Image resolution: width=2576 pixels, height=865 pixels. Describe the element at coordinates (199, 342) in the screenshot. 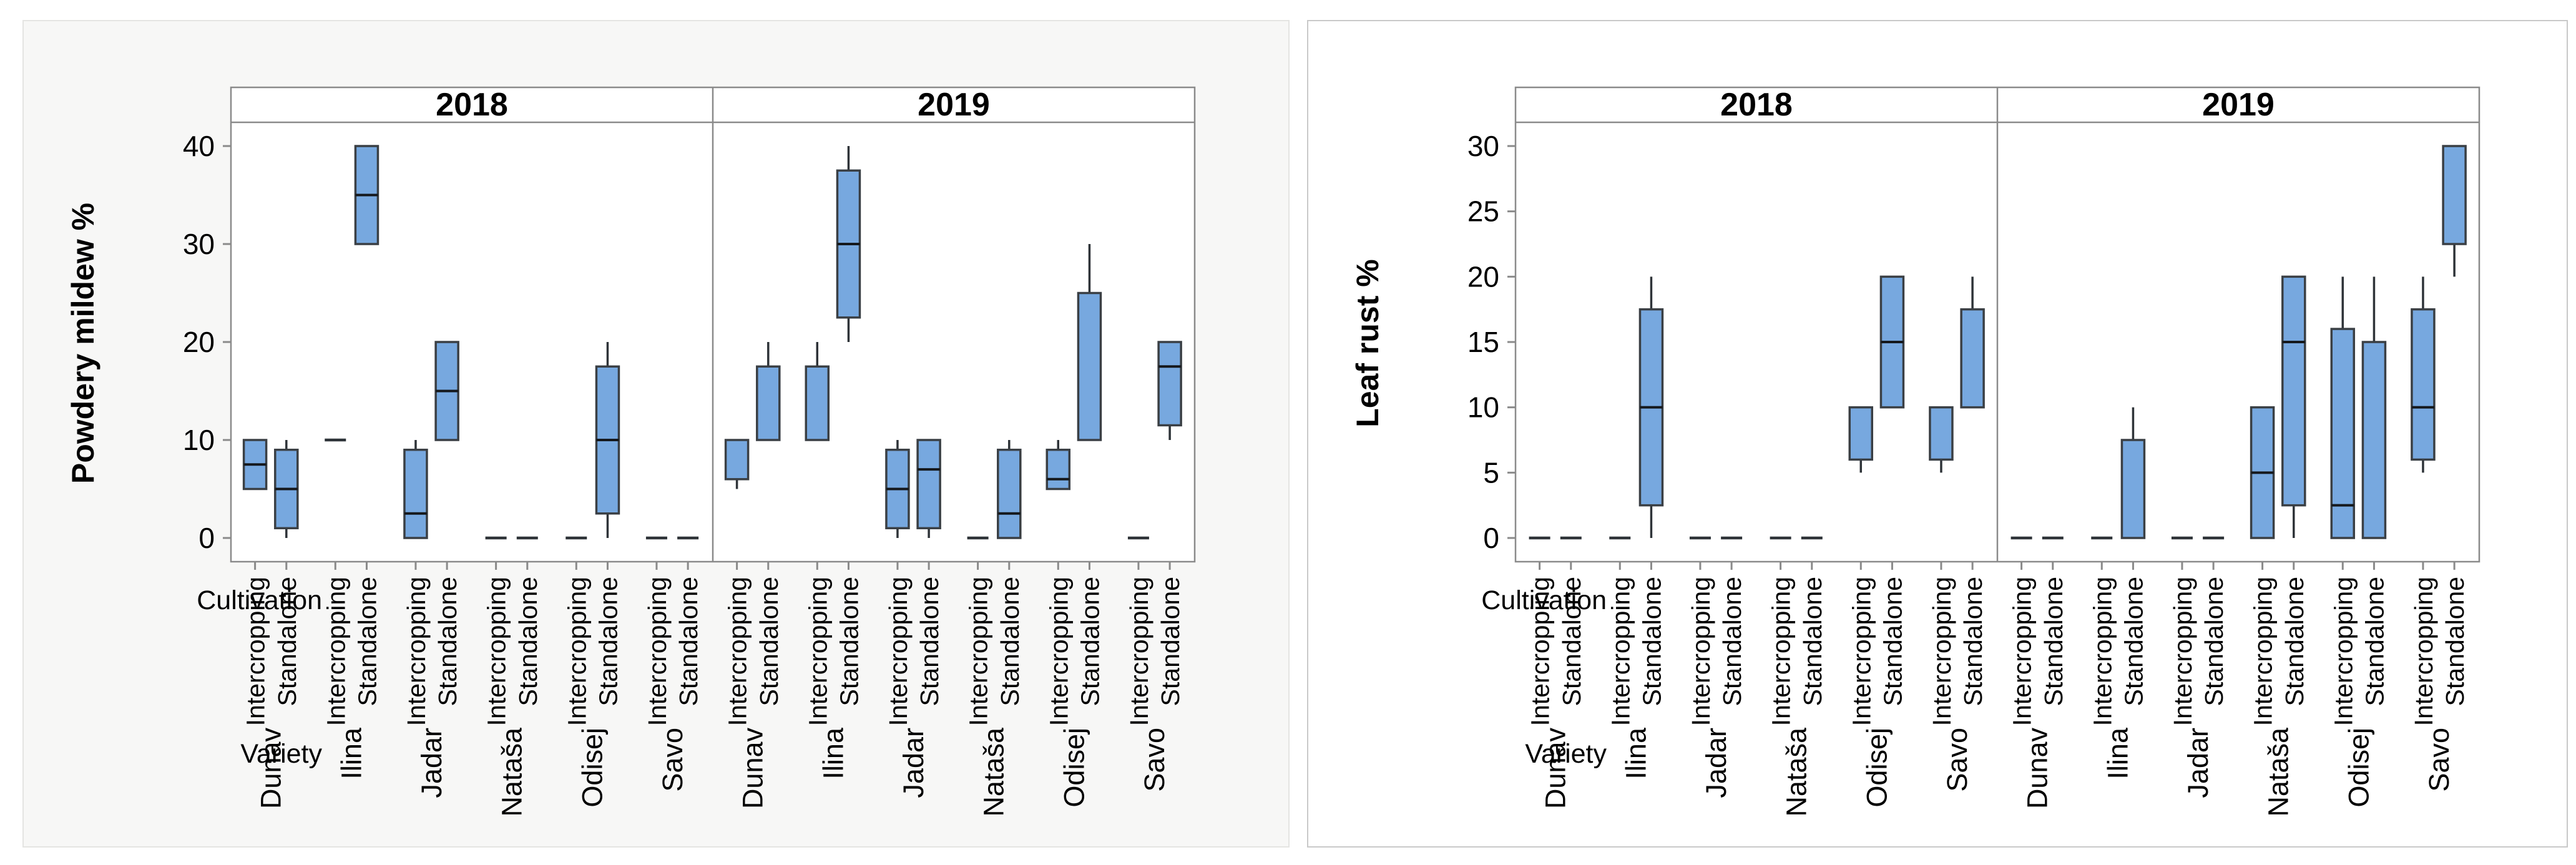

I see `y-axis-tick-label: 20` at that location.